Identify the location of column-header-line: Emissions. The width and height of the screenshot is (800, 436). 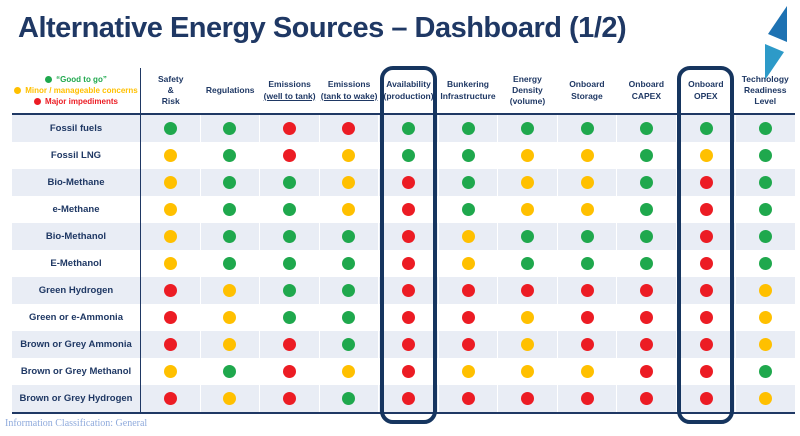
(289, 84).